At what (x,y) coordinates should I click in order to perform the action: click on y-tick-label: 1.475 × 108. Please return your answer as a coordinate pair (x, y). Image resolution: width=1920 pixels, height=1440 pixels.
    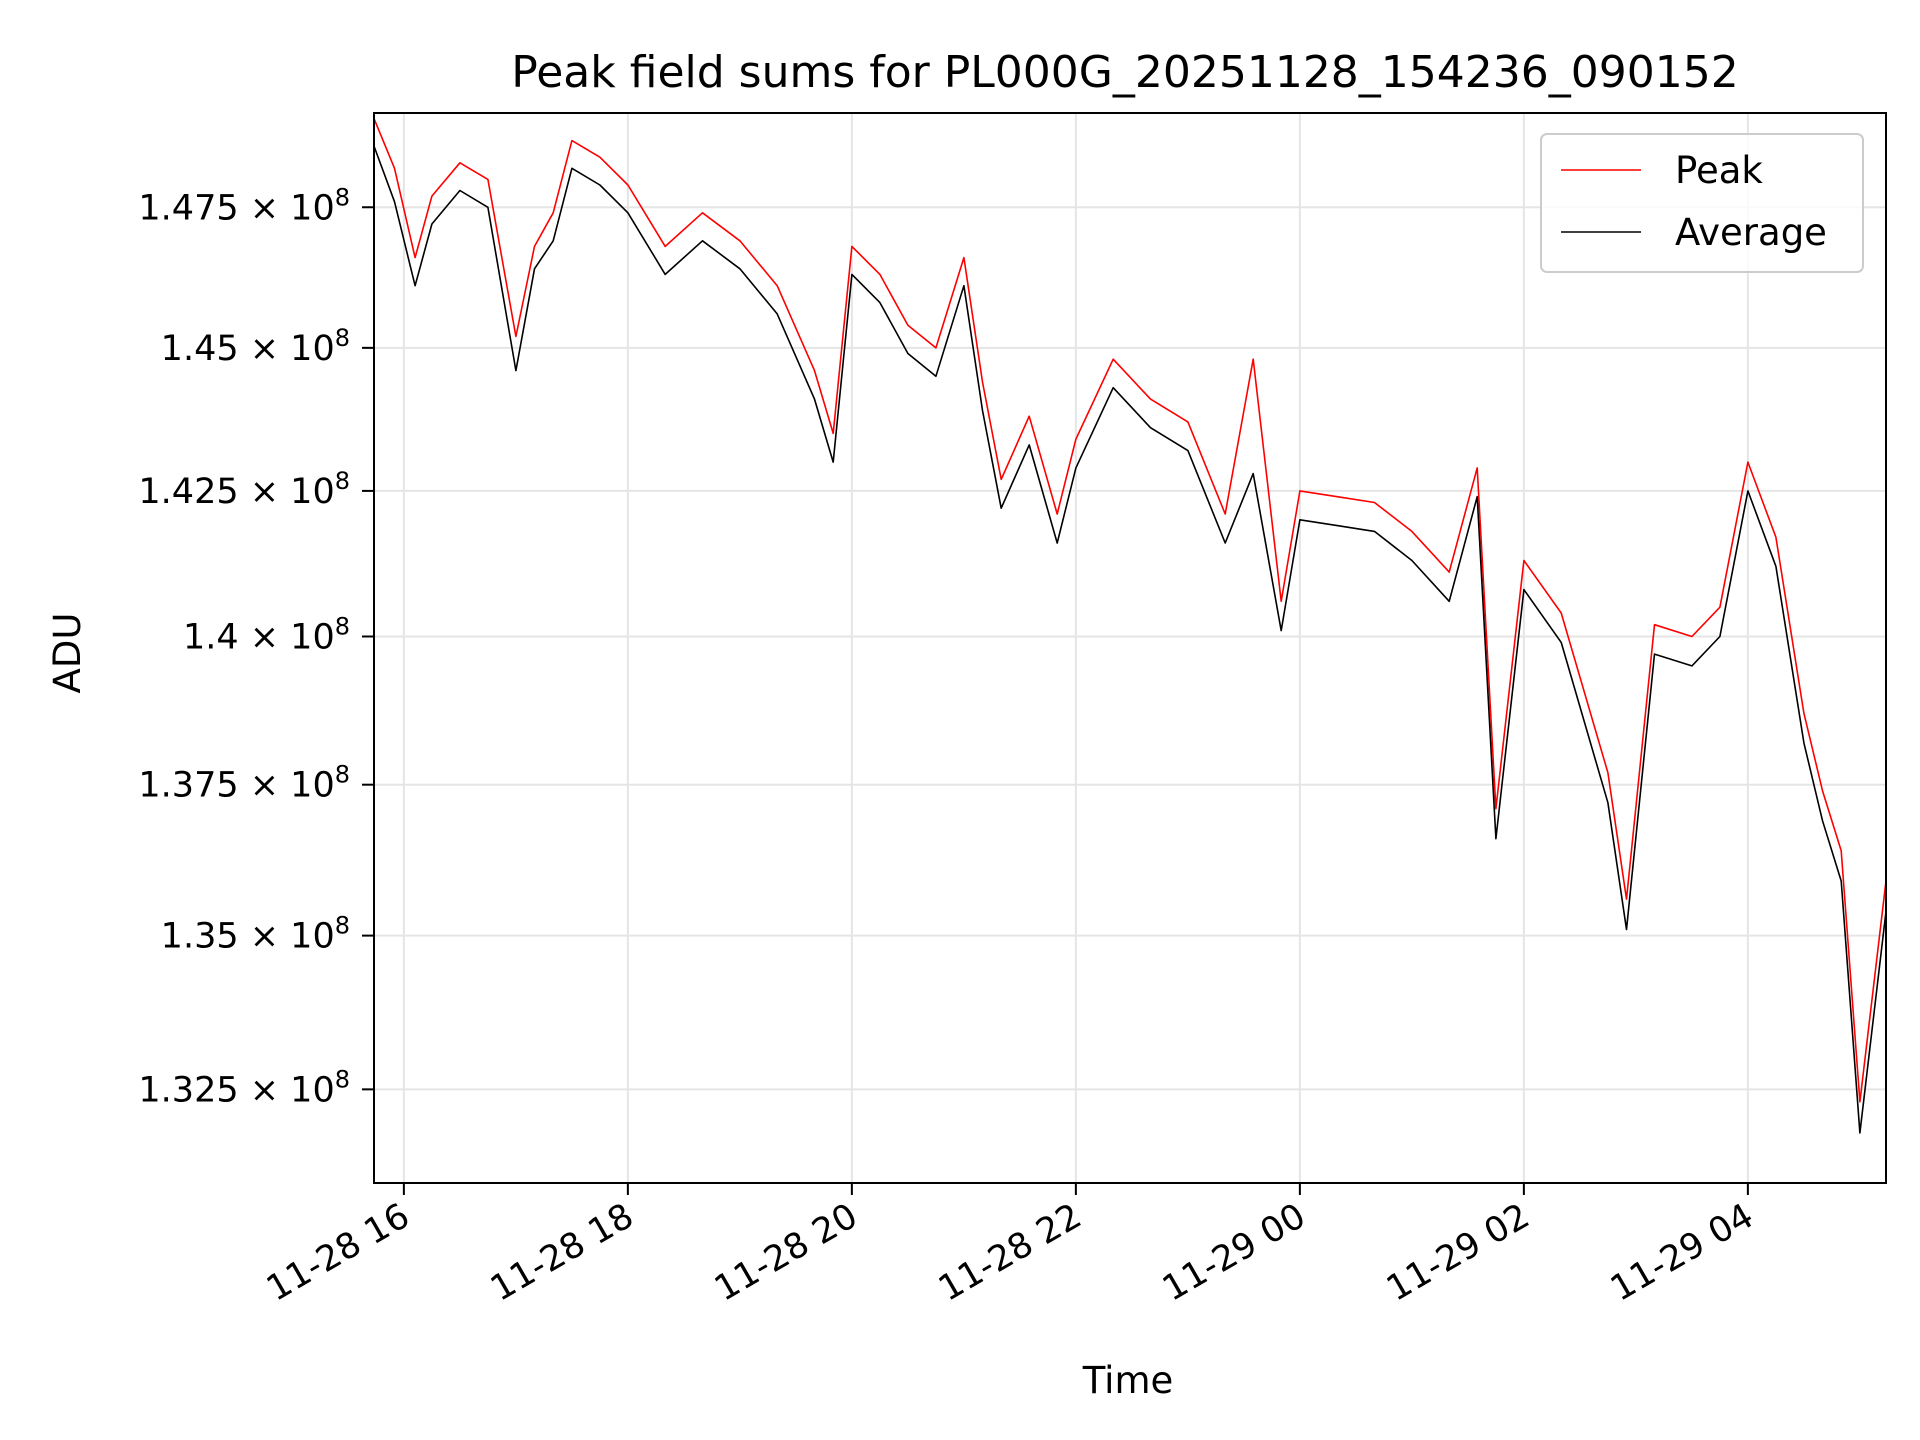
    Looking at the image, I should click on (244, 205).